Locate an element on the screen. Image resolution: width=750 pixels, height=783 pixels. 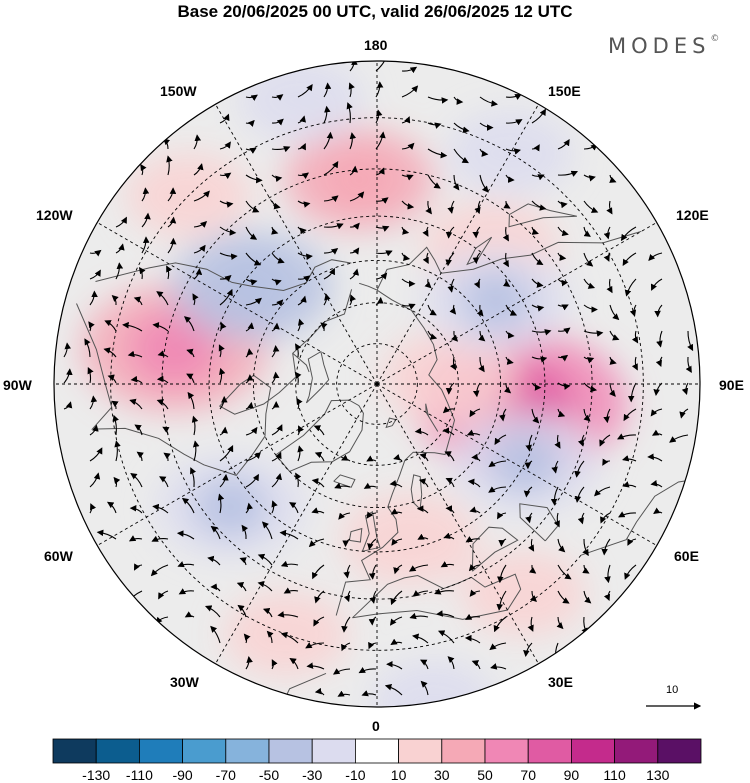
lon-label-120e: 120E is located at coordinates (692, 215).